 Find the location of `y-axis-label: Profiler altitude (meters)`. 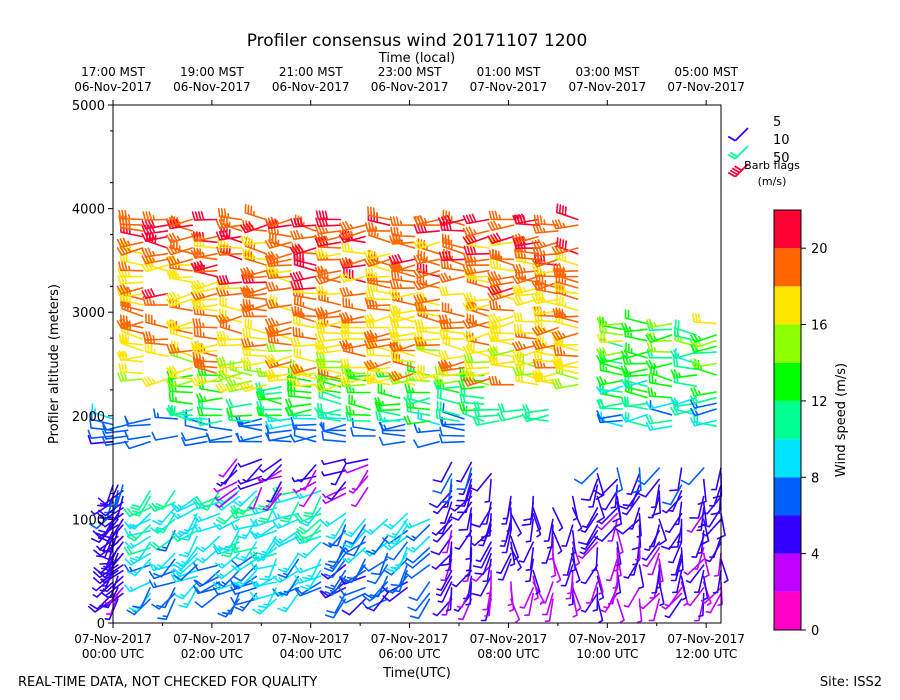

y-axis-label: Profiler altitude (meters) is located at coordinates (54, 364).